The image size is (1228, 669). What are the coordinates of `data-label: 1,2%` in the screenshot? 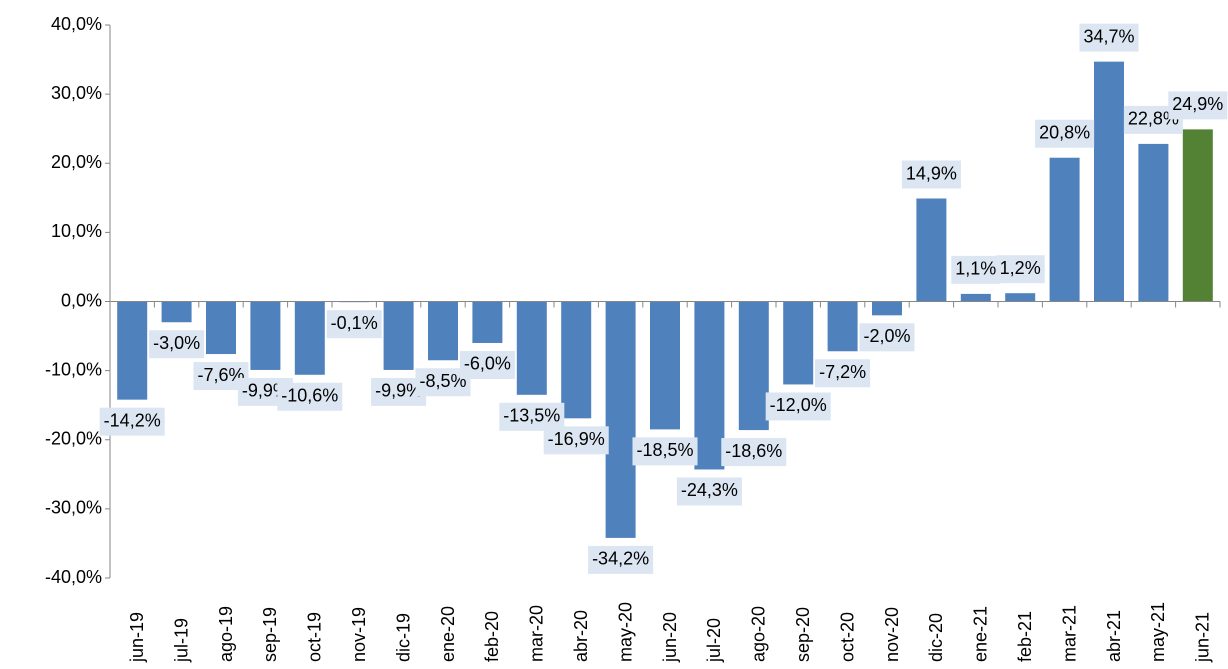 It's located at (1020, 268).